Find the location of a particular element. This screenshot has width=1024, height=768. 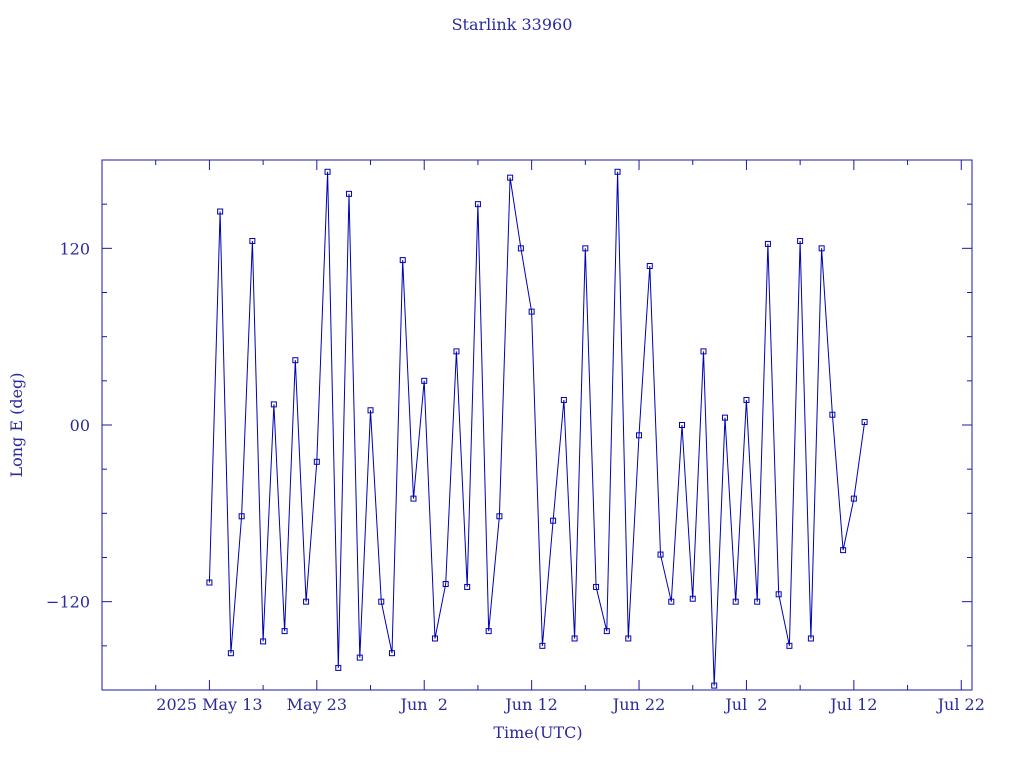

x-tick-label: Jun 12 is located at coordinates (530, 704).